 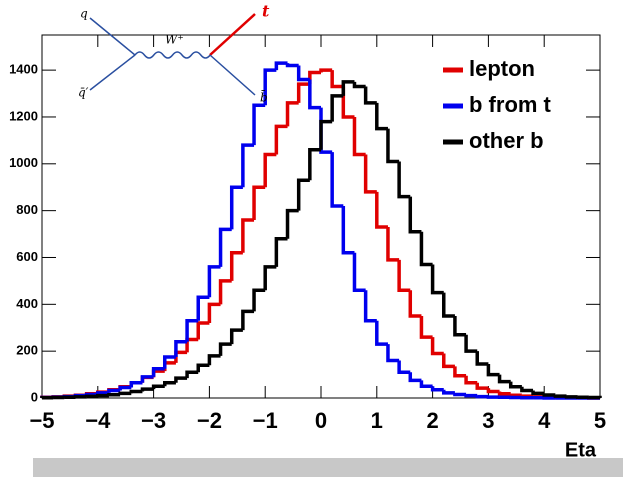 I want to click on y-tick-label: 0, so click(x=34, y=396).